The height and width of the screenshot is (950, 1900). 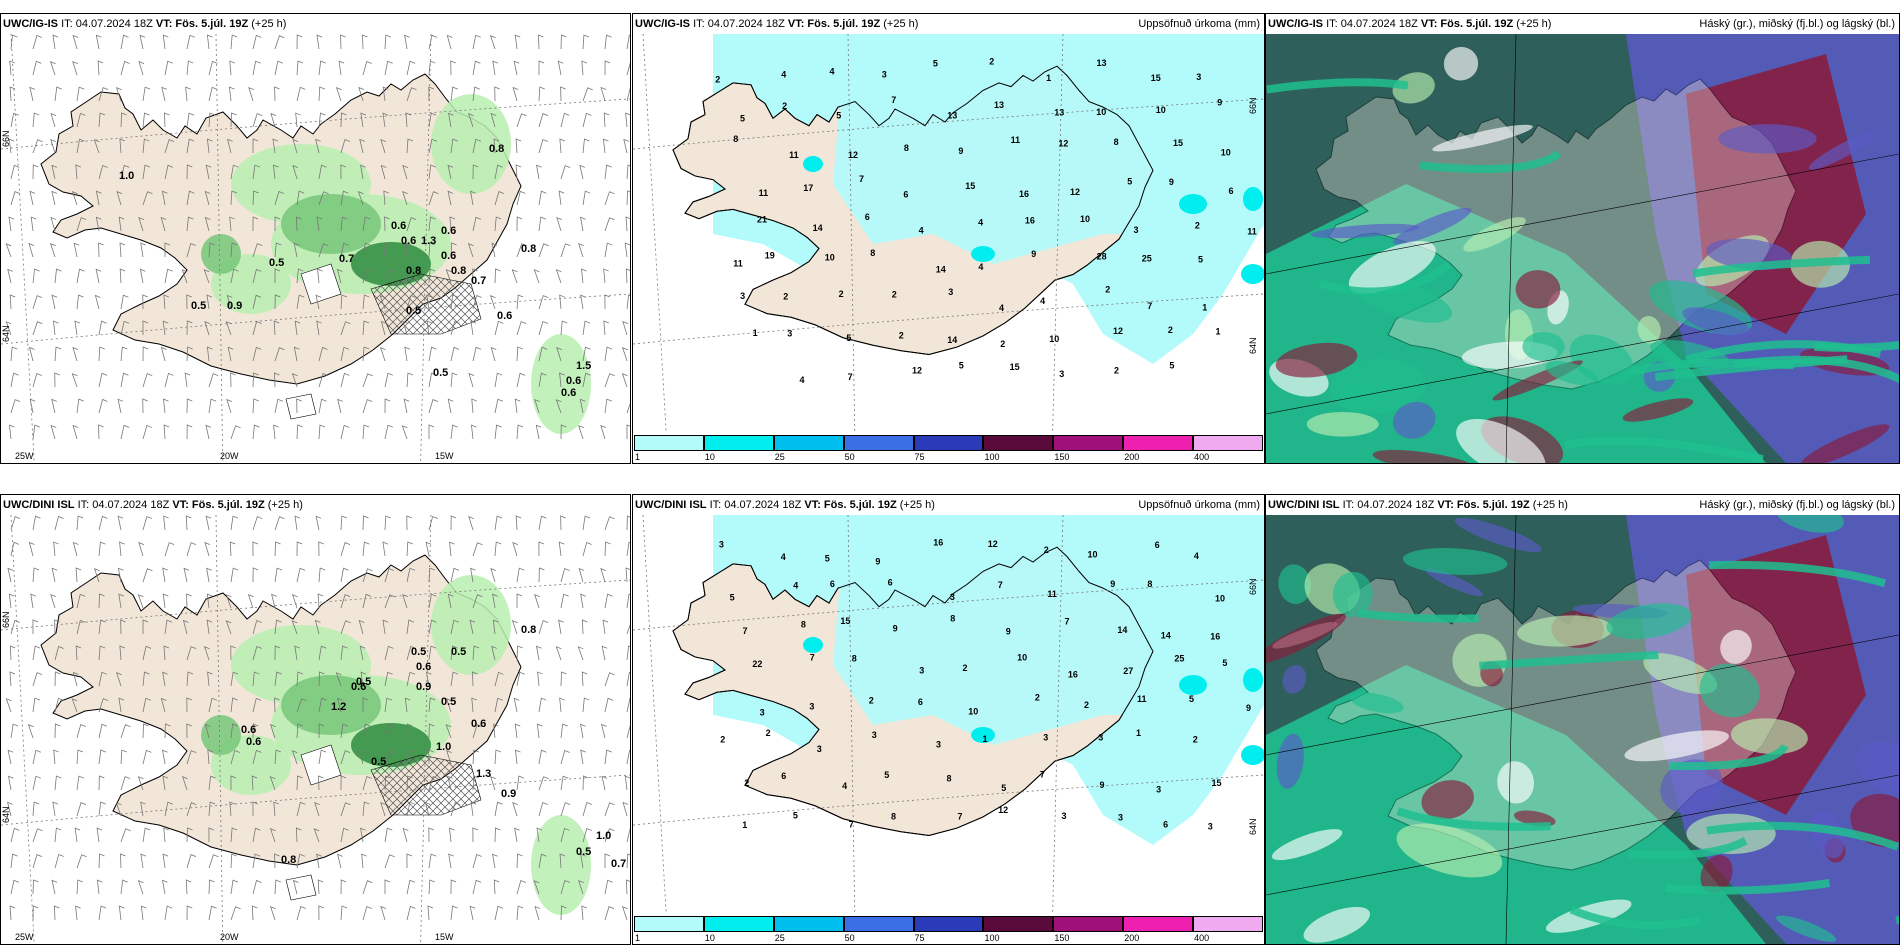 What do you see at coordinates (764, 193) in the screenshot?
I see `precip-value: 11` at bounding box center [764, 193].